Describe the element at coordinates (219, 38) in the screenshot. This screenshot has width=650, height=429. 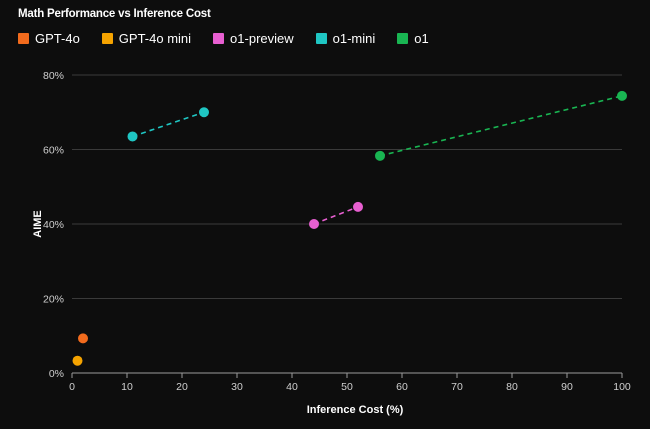
I see `legend-swatch-o1-preview` at that location.